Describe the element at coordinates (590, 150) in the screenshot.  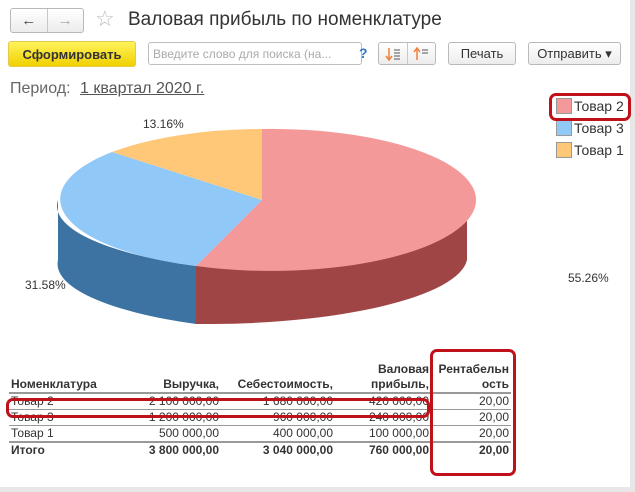
I see `legend-item: Товар 1` at that location.